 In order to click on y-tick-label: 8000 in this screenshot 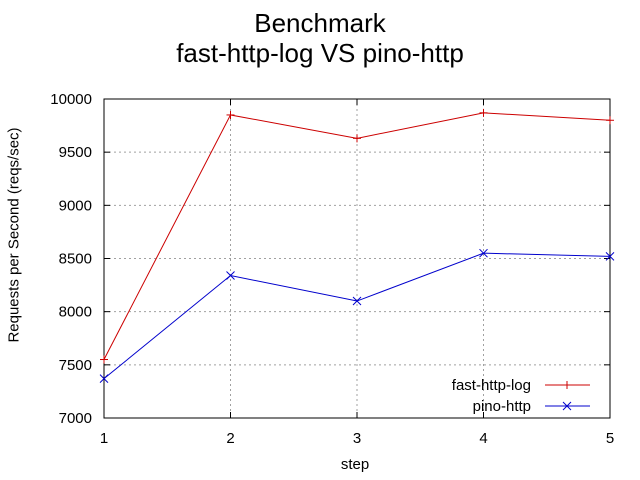, I will do `click(75, 312)`.